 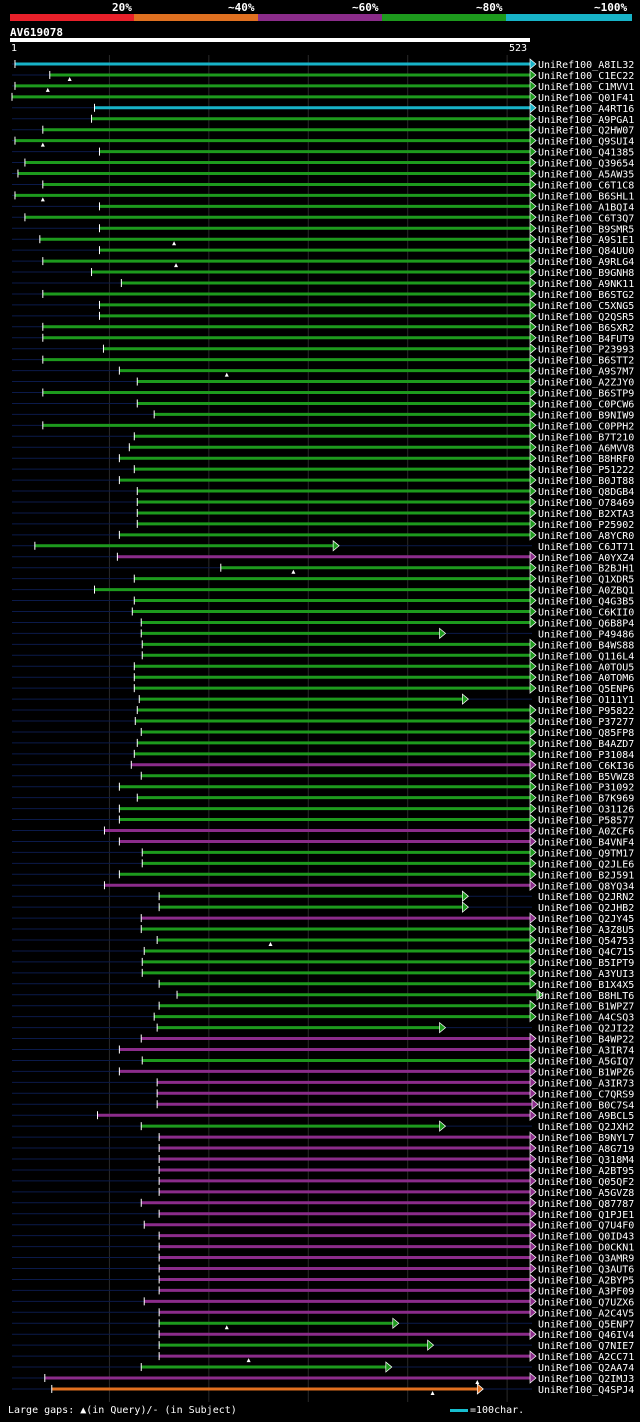 What do you see at coordinates (586, 1116) in the screenshot?
I see `hit-label: UniRef100_A9BCL5` at bounding box center [586, 1116].